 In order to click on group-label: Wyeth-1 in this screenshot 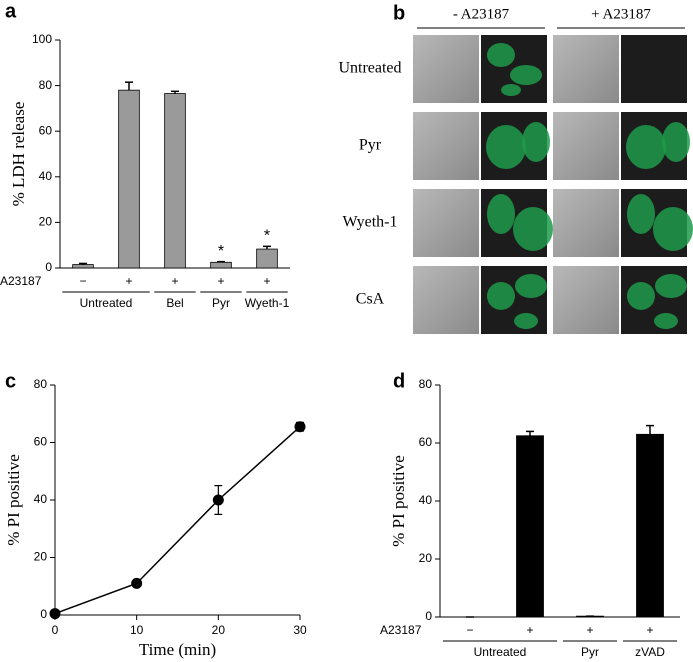, I will do `click(267, 303)`.